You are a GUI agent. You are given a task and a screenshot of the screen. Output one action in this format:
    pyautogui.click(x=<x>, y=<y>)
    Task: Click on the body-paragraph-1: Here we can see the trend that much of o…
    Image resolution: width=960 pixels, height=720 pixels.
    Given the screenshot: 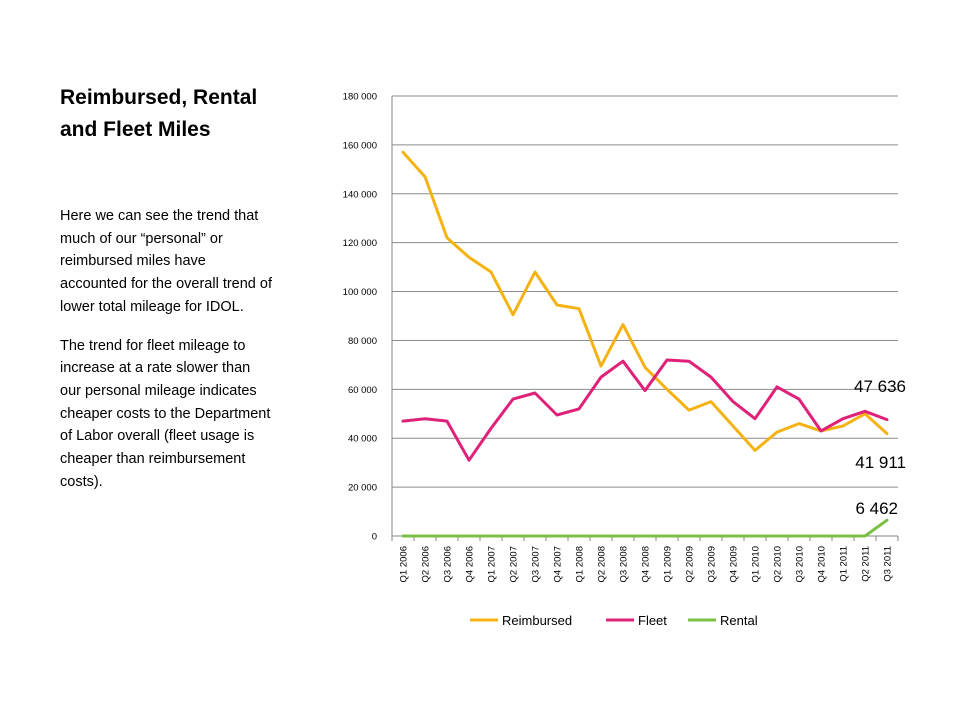 What is the action you would take?
    pyautogui.click(x=166, y=261)
    